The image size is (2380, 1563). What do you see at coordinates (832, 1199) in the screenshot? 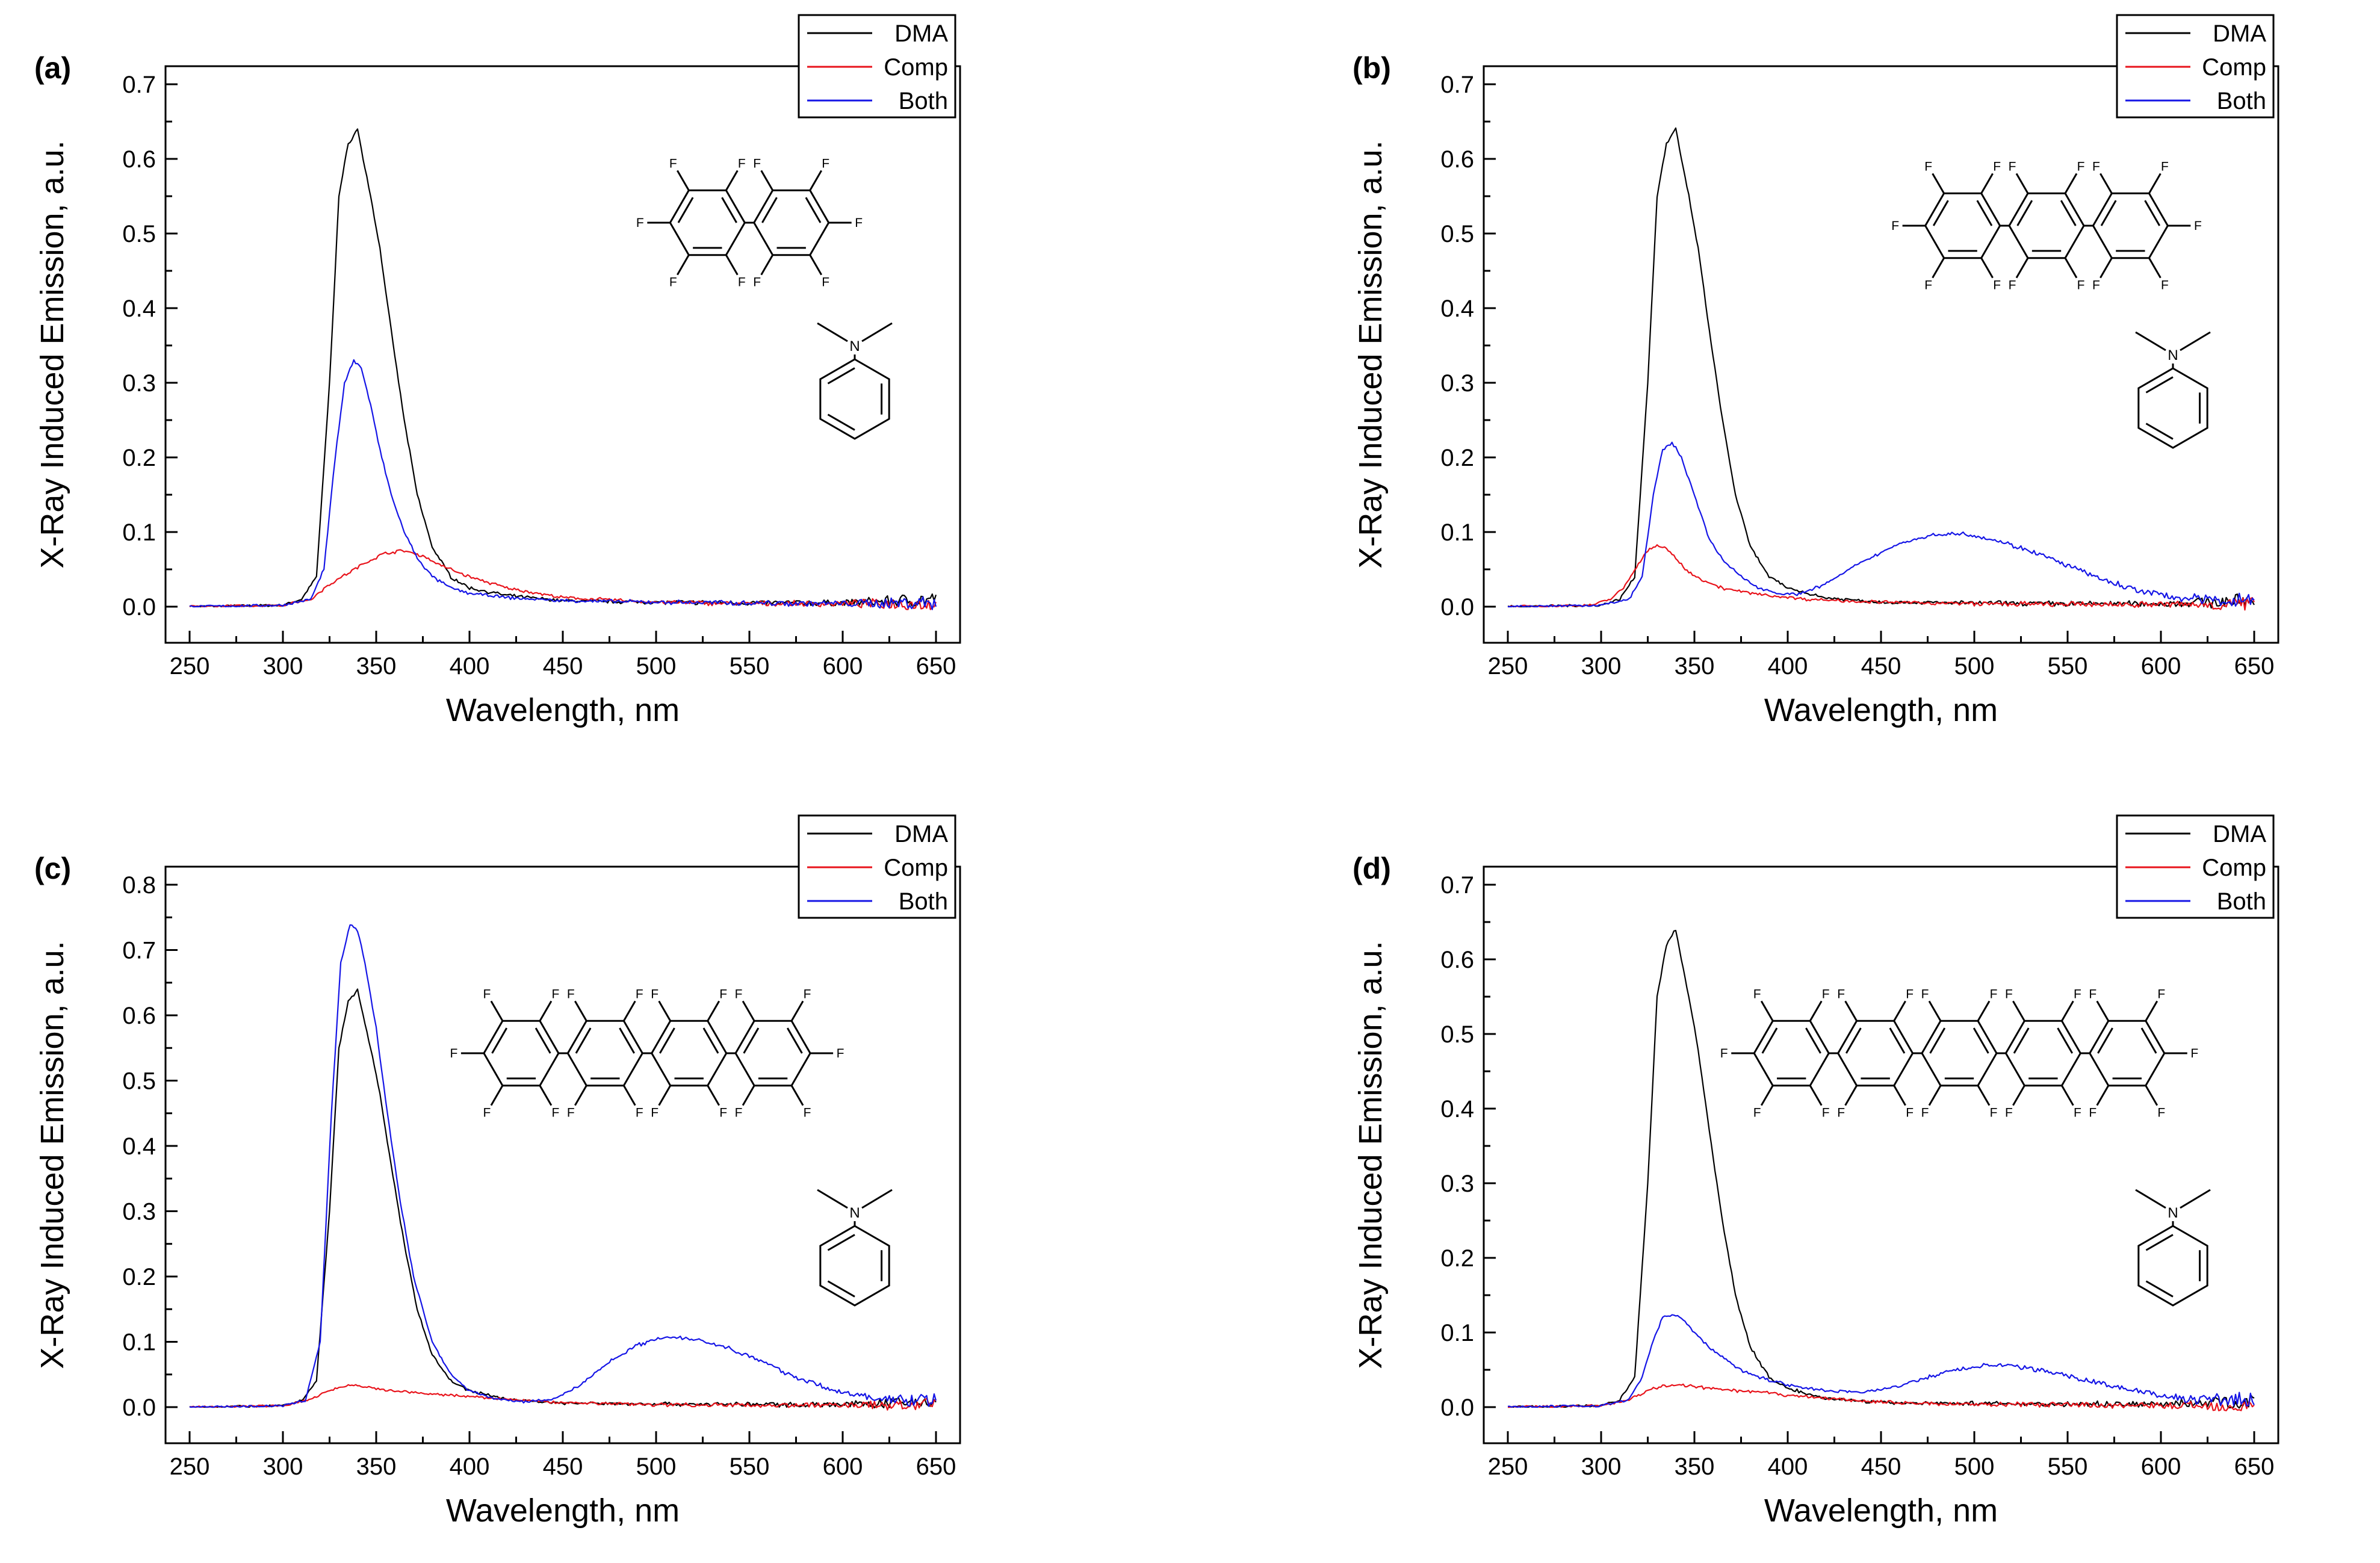
I see `methyl-bond` at bounding box center [832, 1199].